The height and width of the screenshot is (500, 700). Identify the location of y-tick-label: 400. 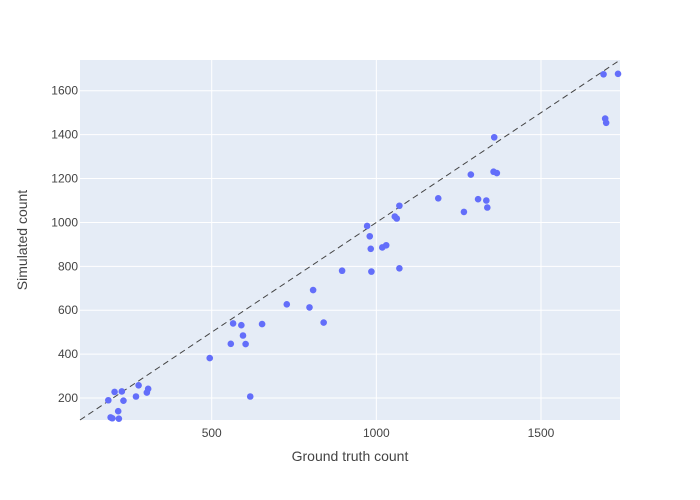
(68, 354).